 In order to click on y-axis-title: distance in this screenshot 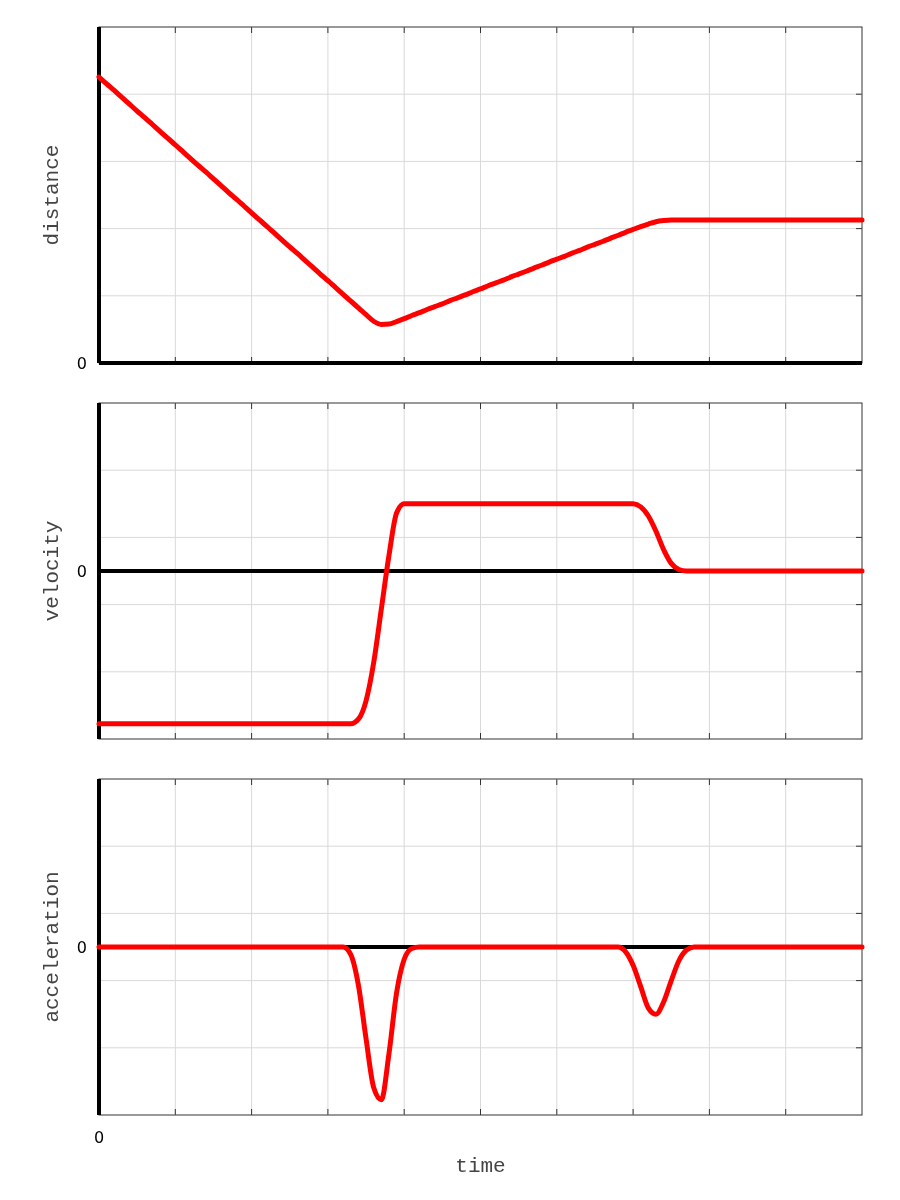, I will do `click(52, 195)`.